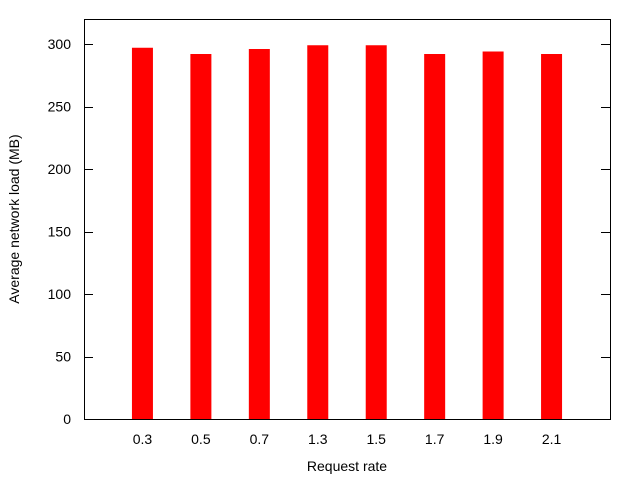 This screenshot has height=480, width=640. What do you see at coordinates (318, 232) in the screenshot?
I see `bar-1.3` at bounding box center [318, 232].